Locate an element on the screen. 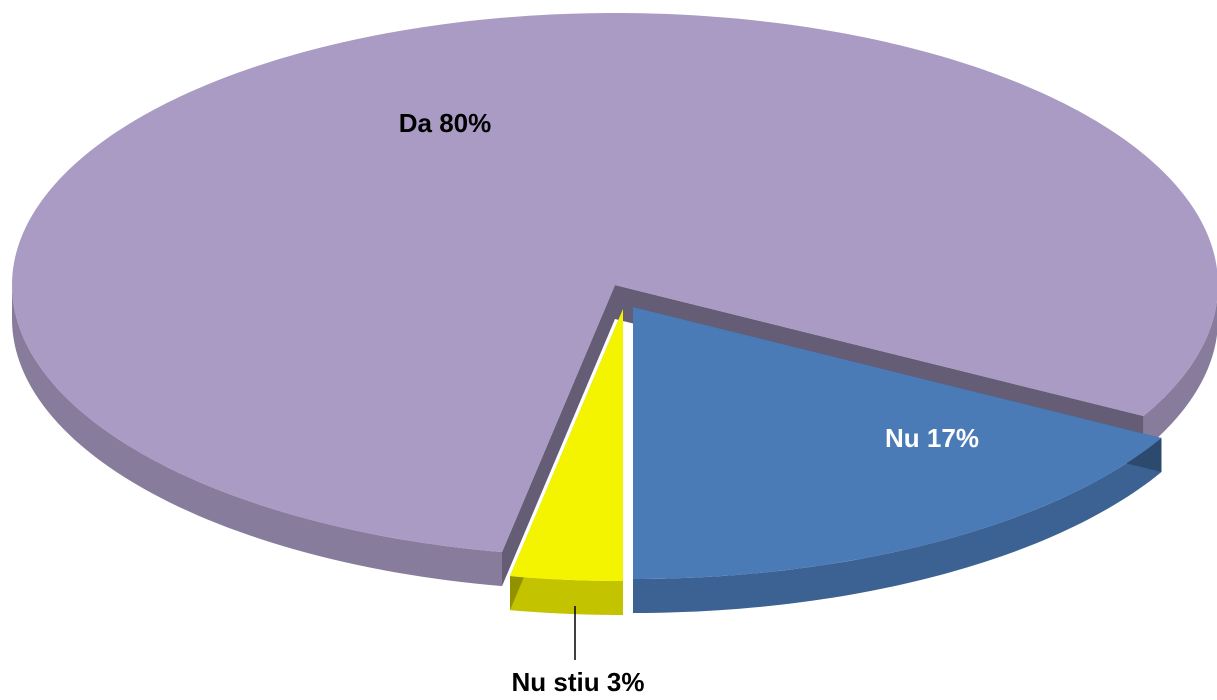  slice-top is located at coordinates (566, 445).